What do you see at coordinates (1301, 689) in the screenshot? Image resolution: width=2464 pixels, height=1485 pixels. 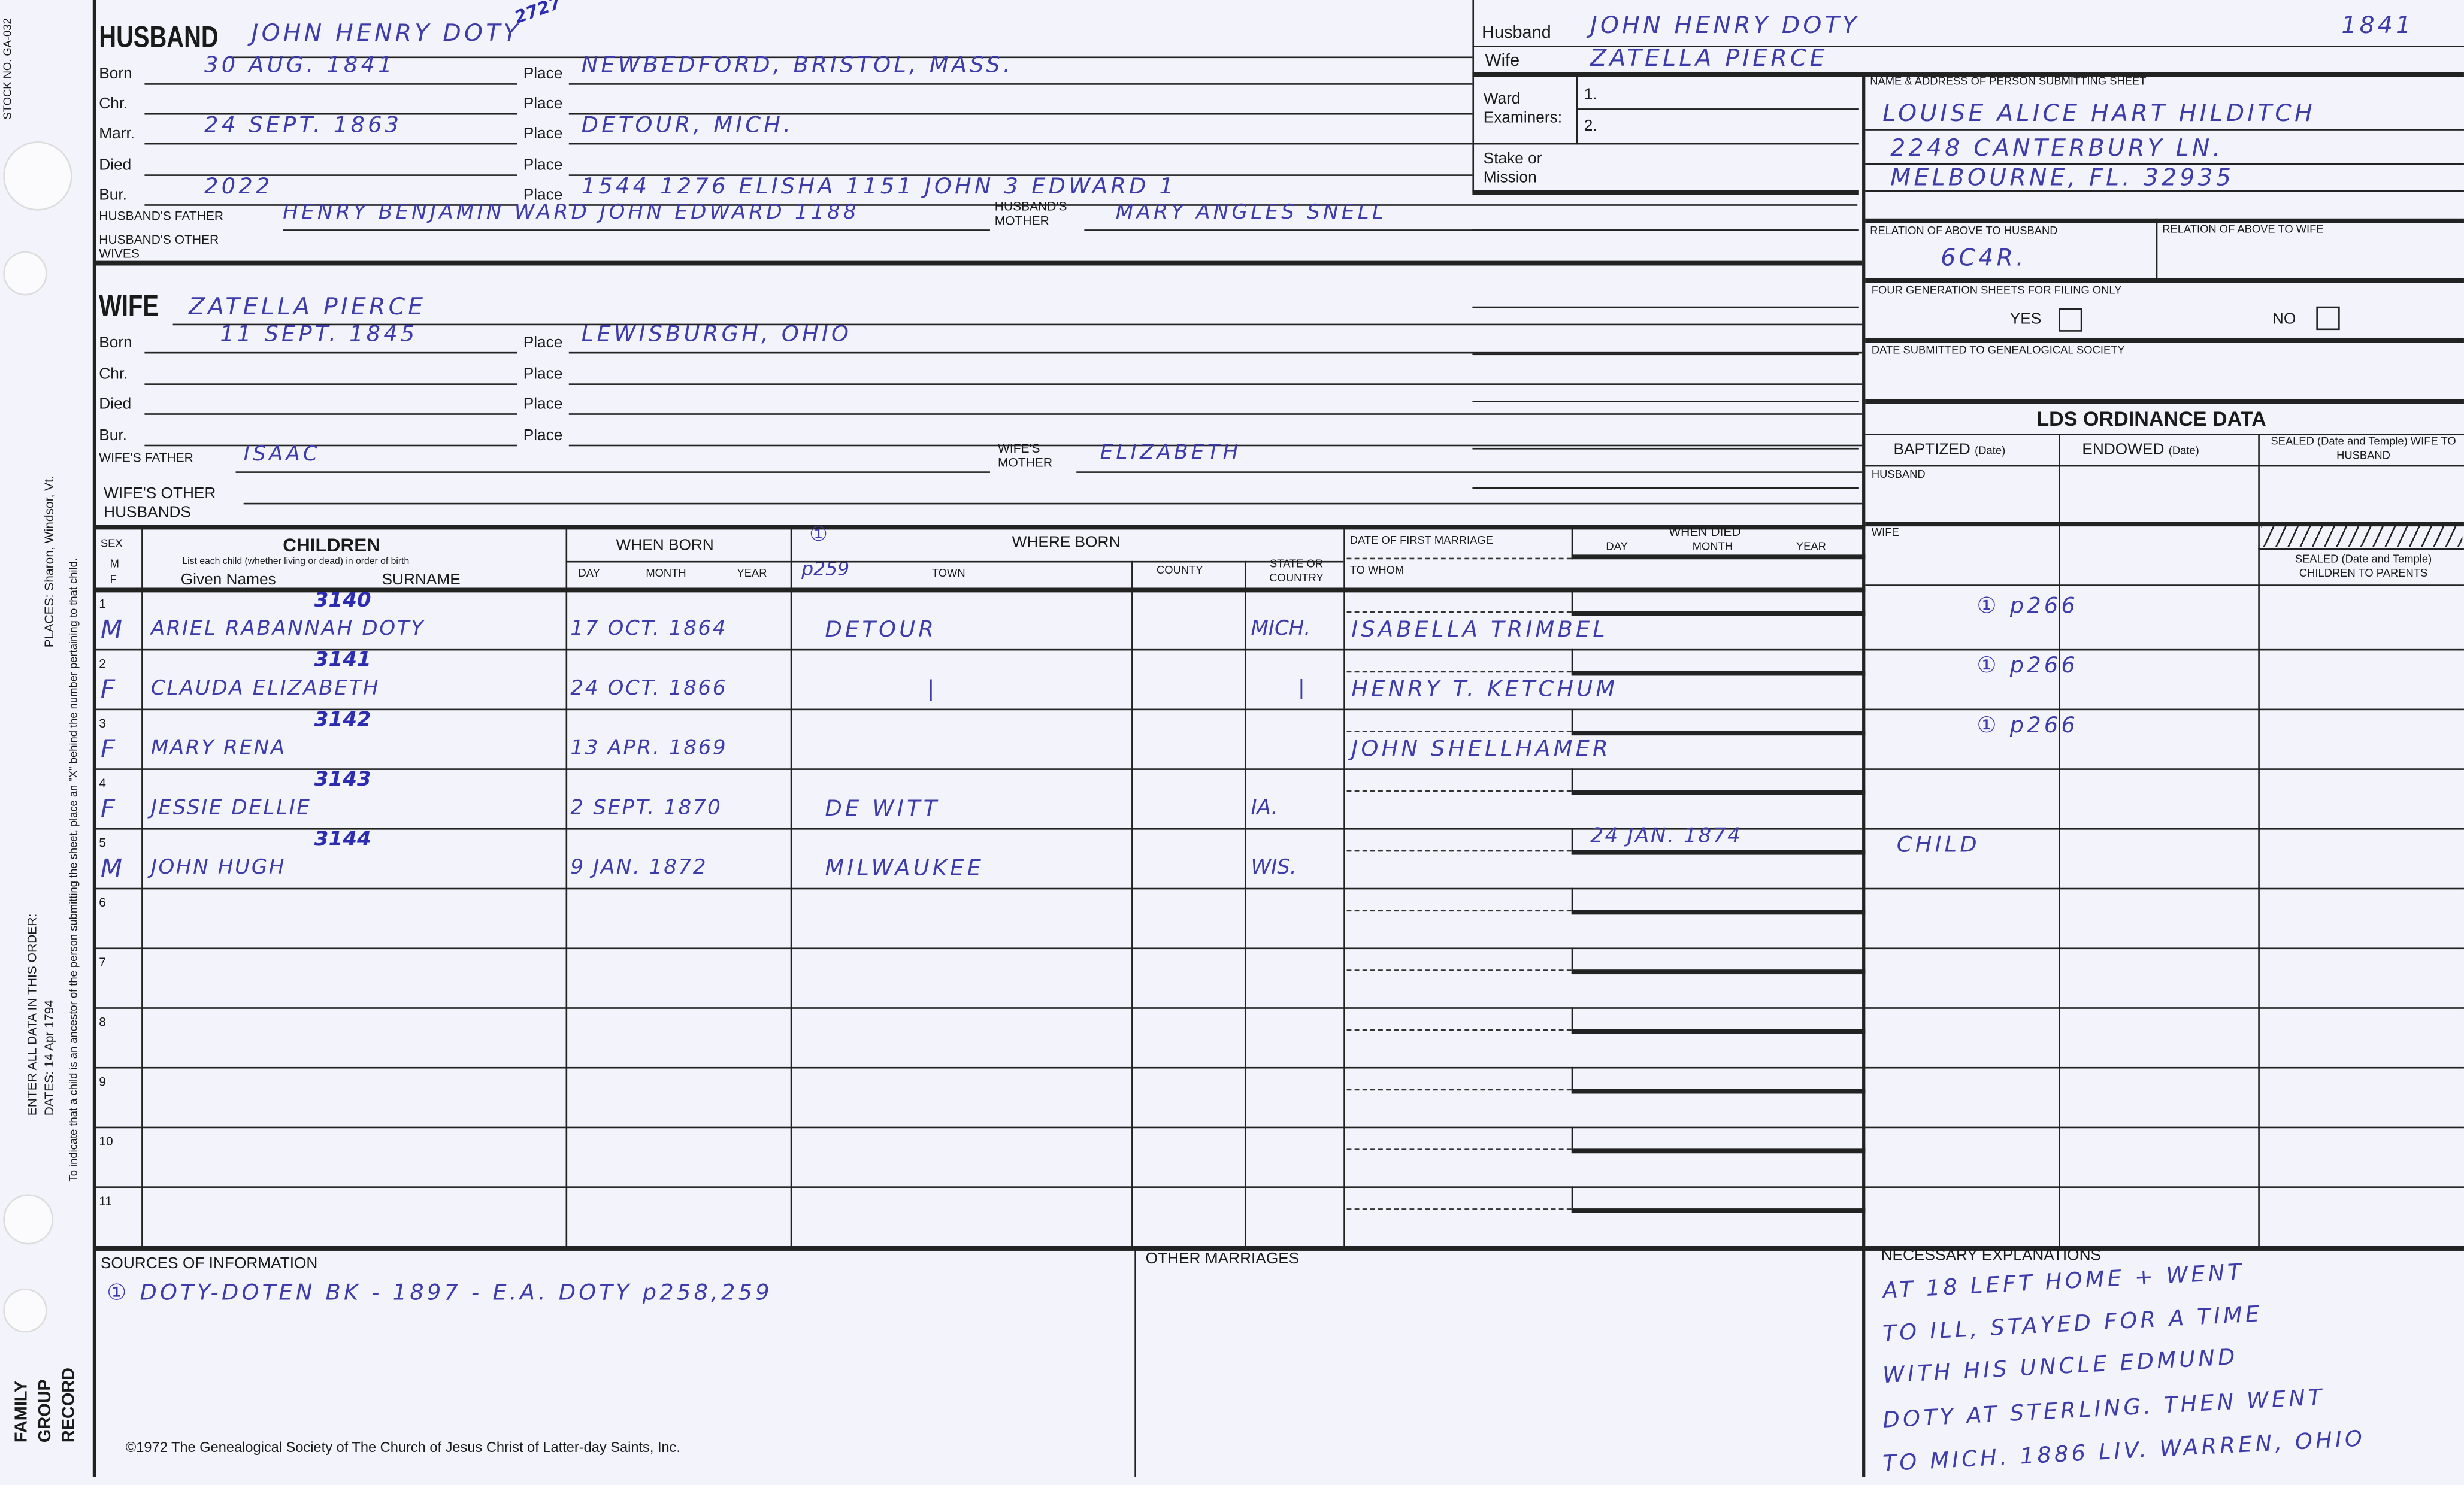 I see `child-state: |` at bounding box center [1301, 689].